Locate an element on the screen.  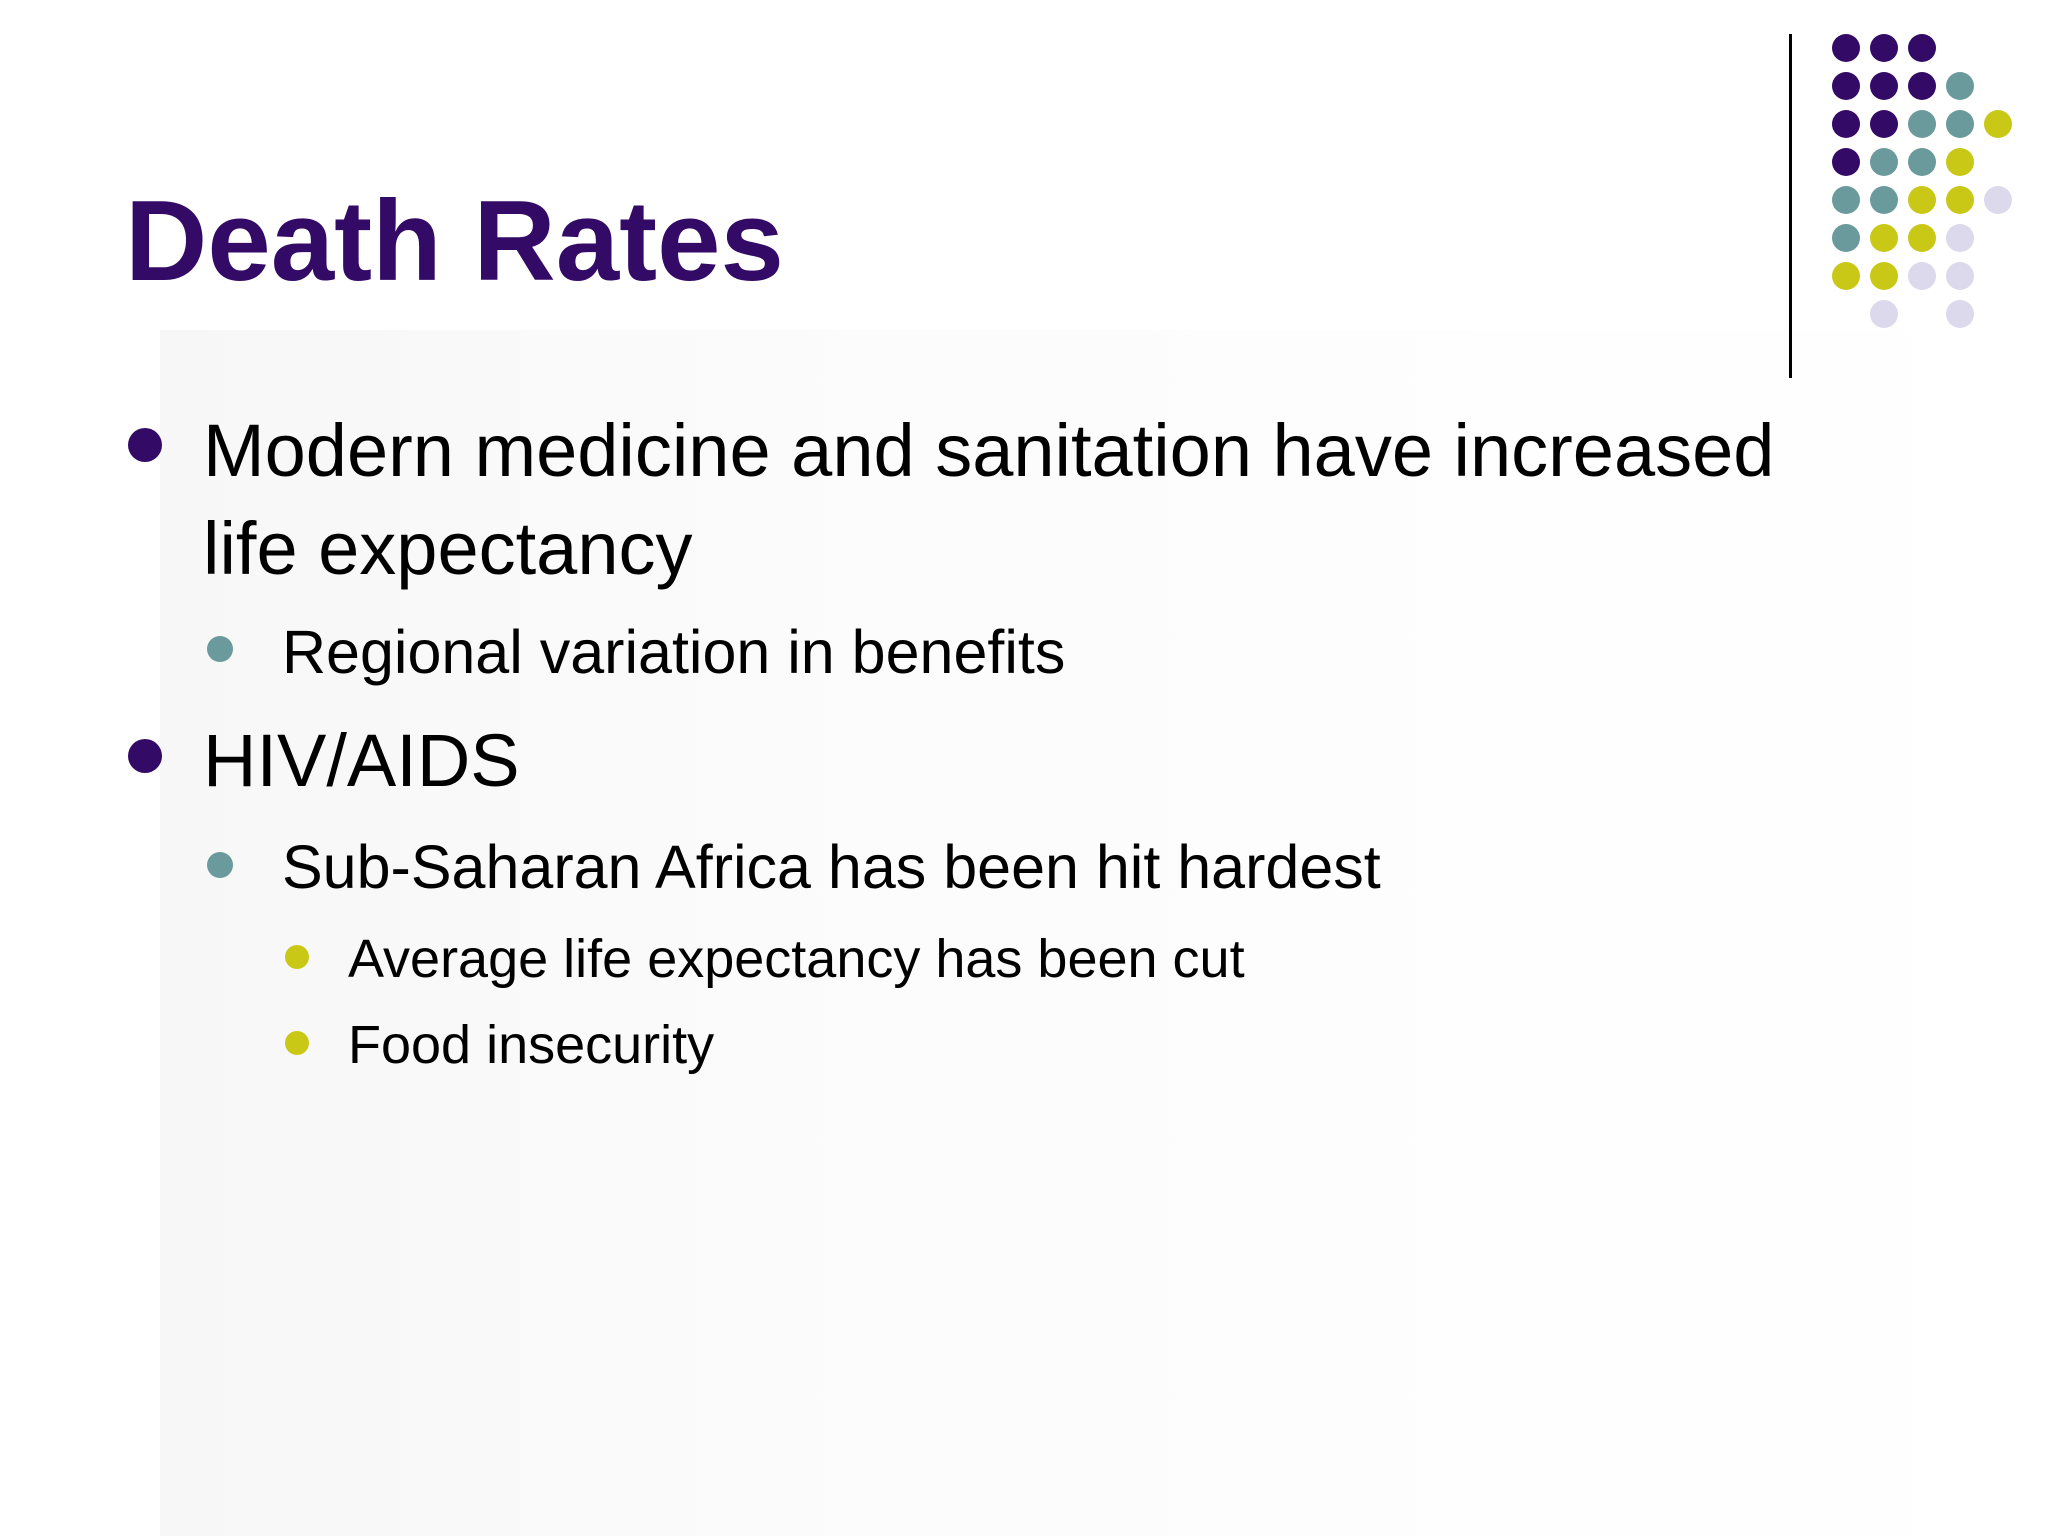
divider-line is located at coordinates (1790, 206).